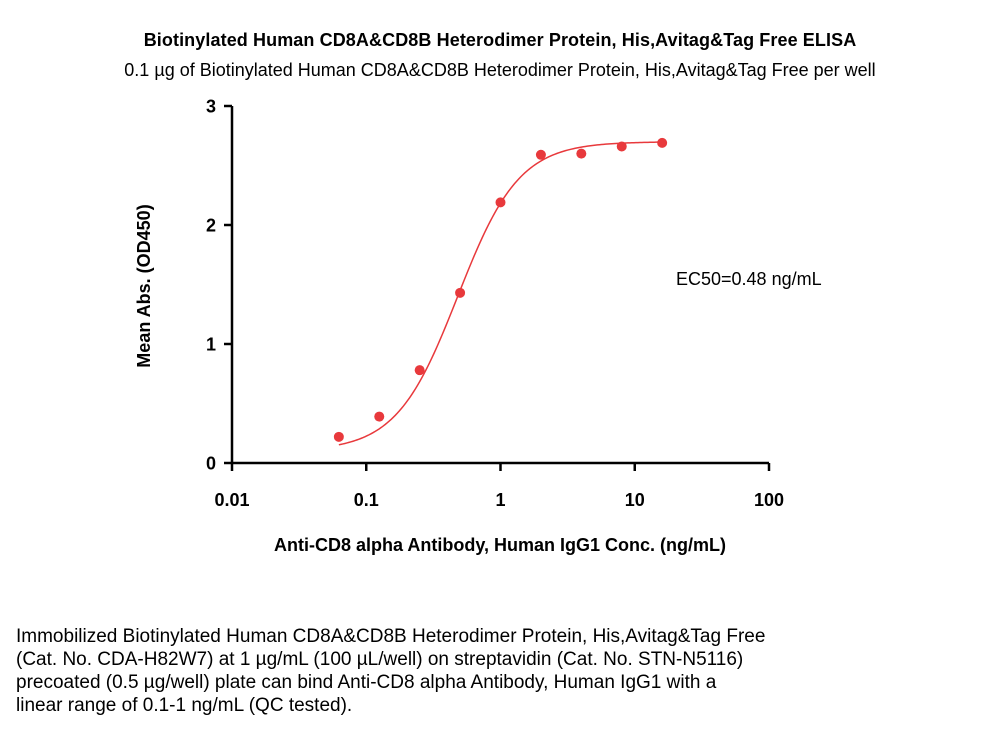 The width and height of the screenshot is (1000, 736). I want to click on fit-curve, so click(500, 293).